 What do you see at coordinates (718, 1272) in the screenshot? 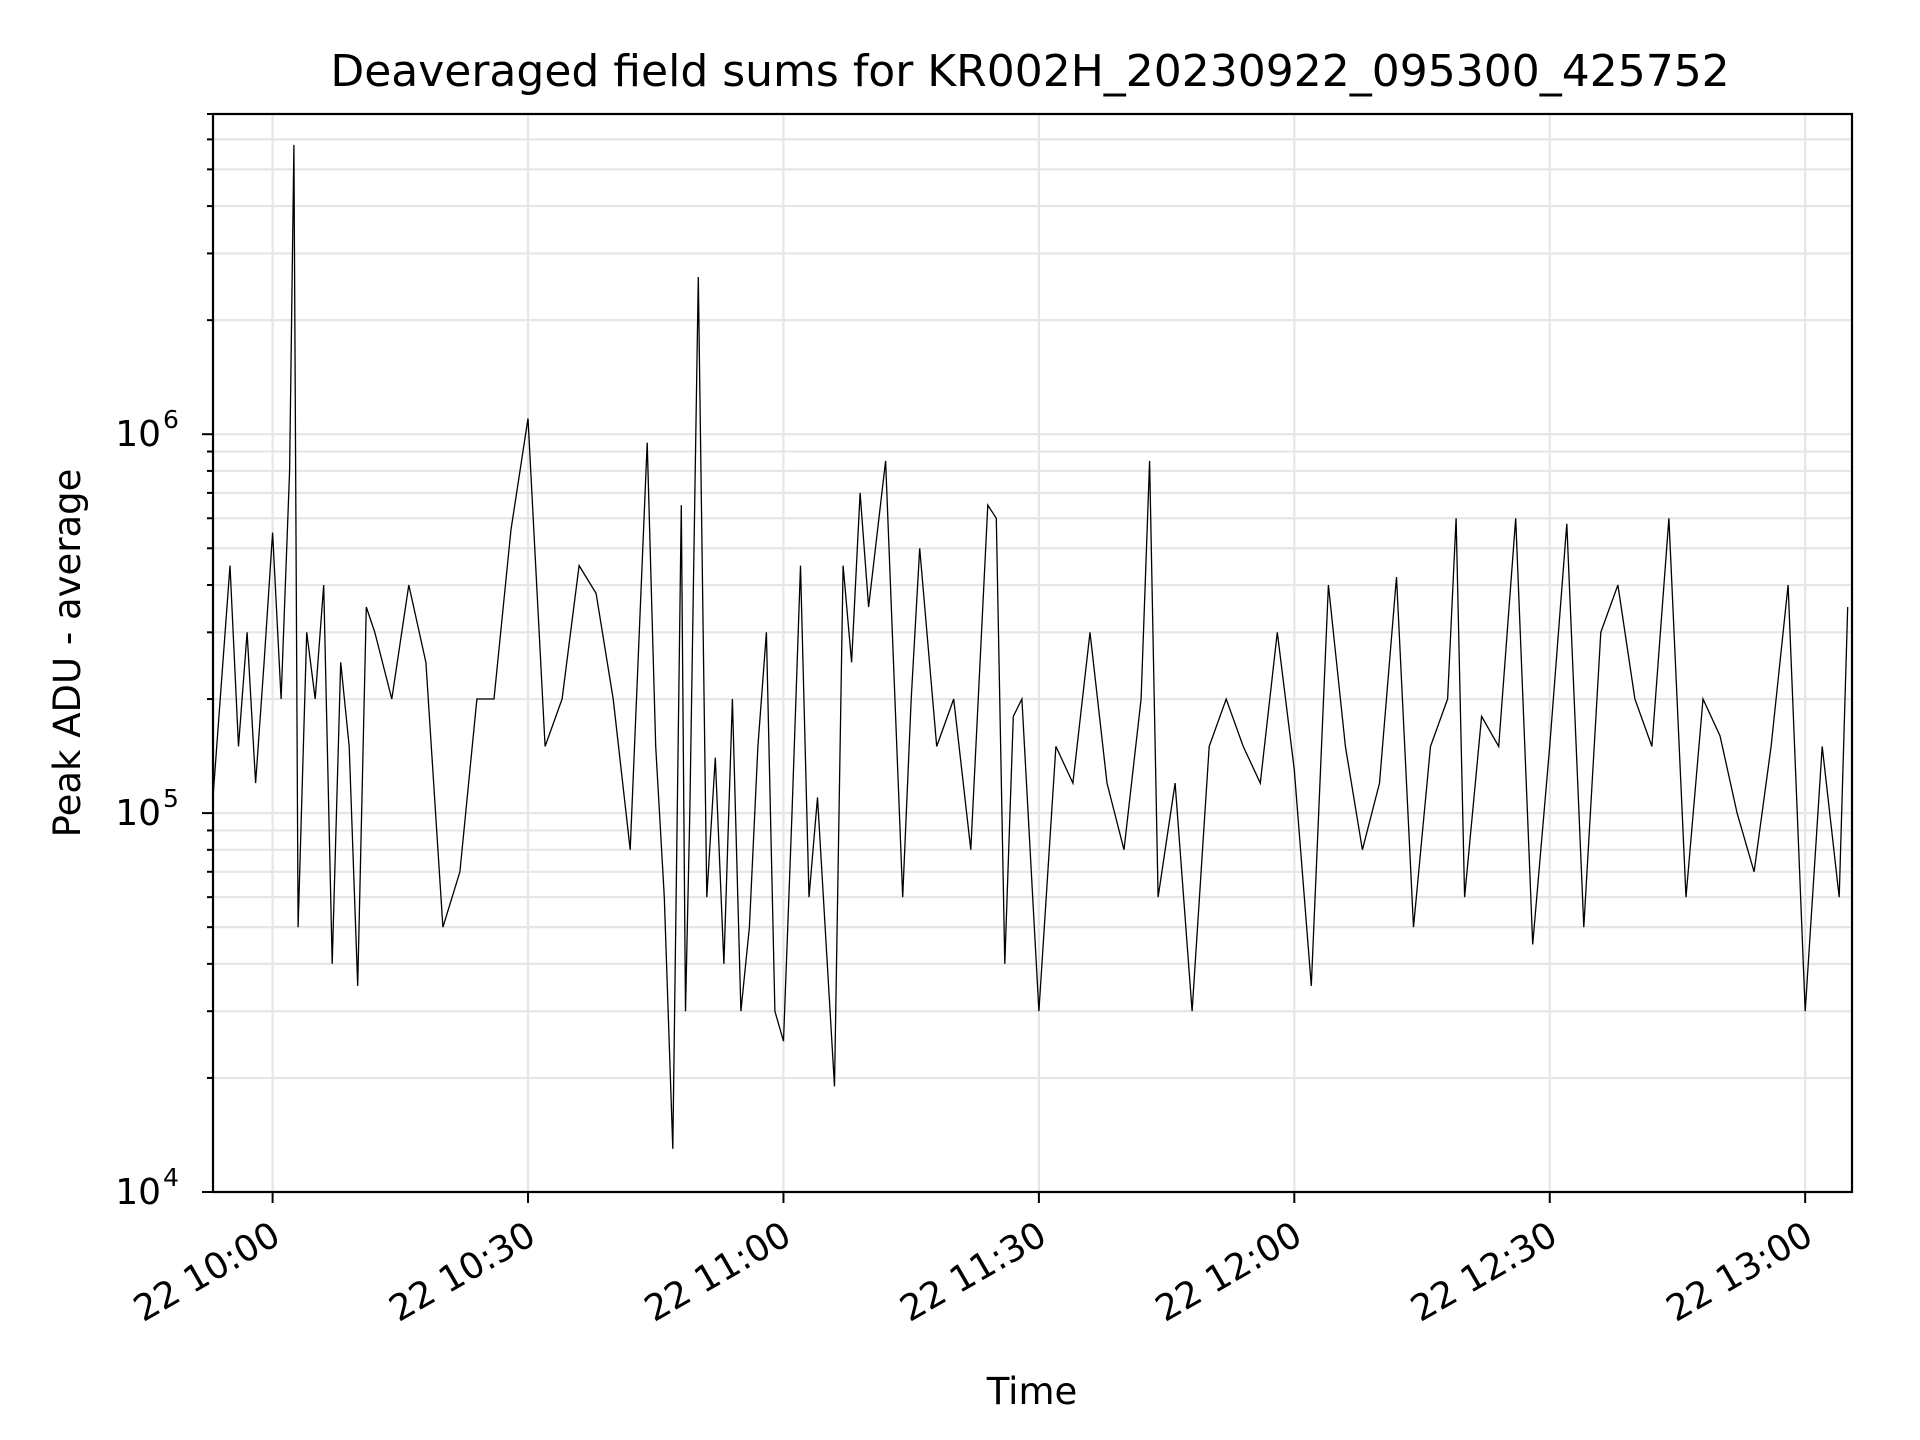
I see `x-tick-label: 22 11:00` at bounding box center [718, 1272].